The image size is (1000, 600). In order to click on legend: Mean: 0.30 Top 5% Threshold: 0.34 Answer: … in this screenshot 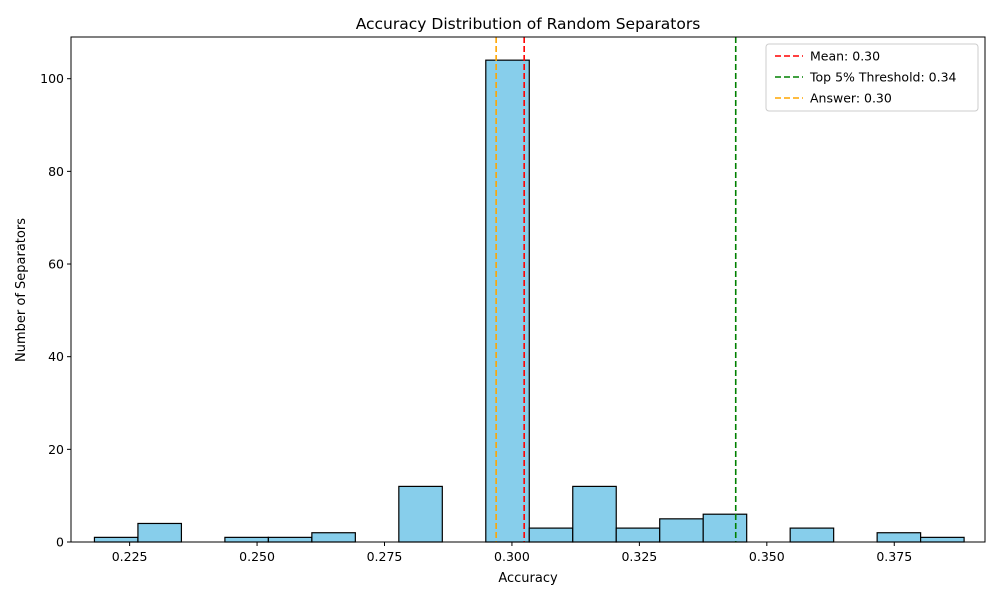, I will do `click(872, 77)`.